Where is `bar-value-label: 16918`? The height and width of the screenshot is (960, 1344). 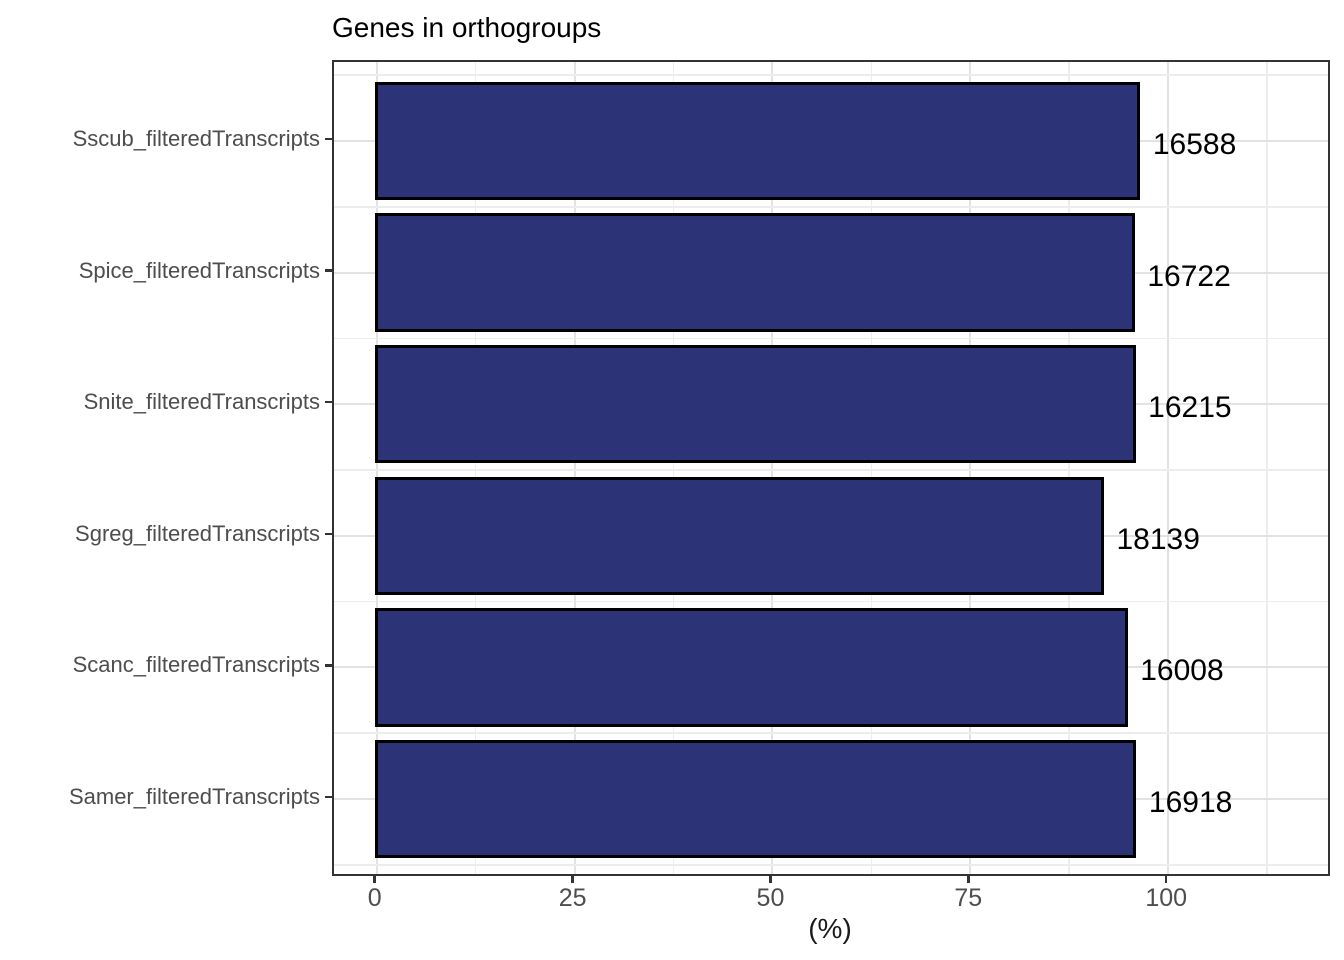
bar-value-label: 16918 is located at coordinates (1190, 803).